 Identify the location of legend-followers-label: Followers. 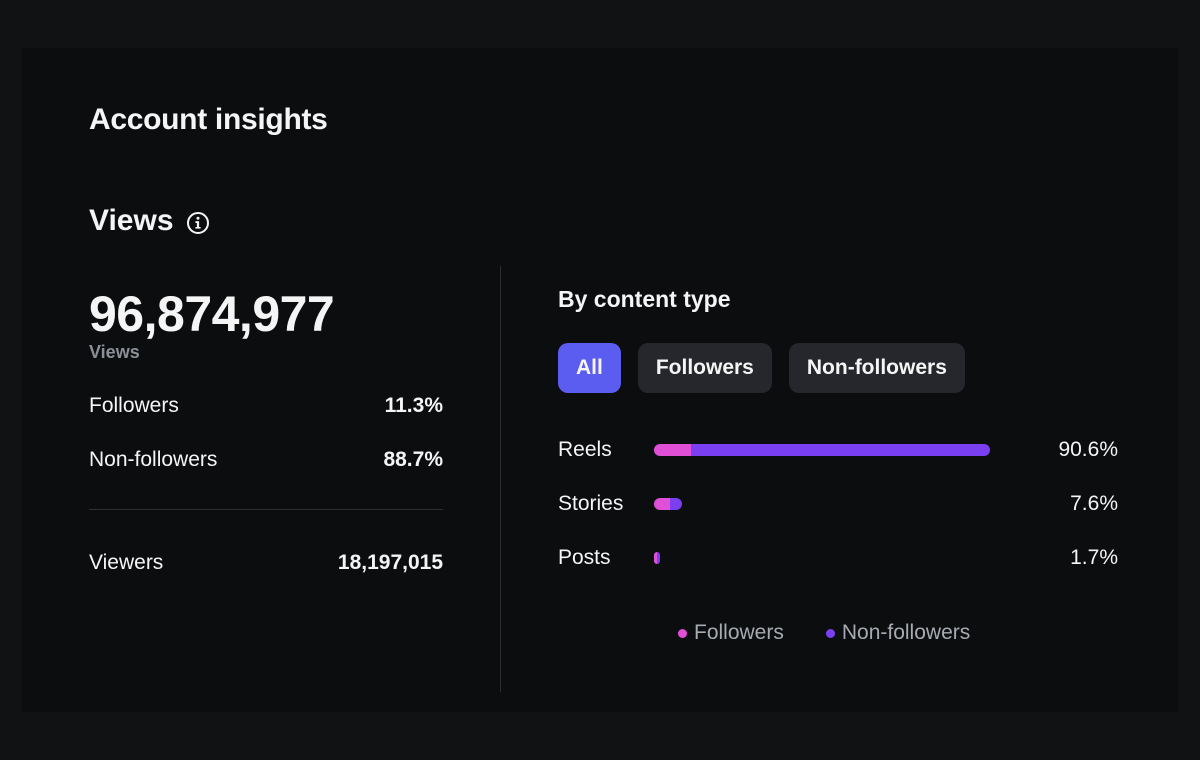
(739, 632).